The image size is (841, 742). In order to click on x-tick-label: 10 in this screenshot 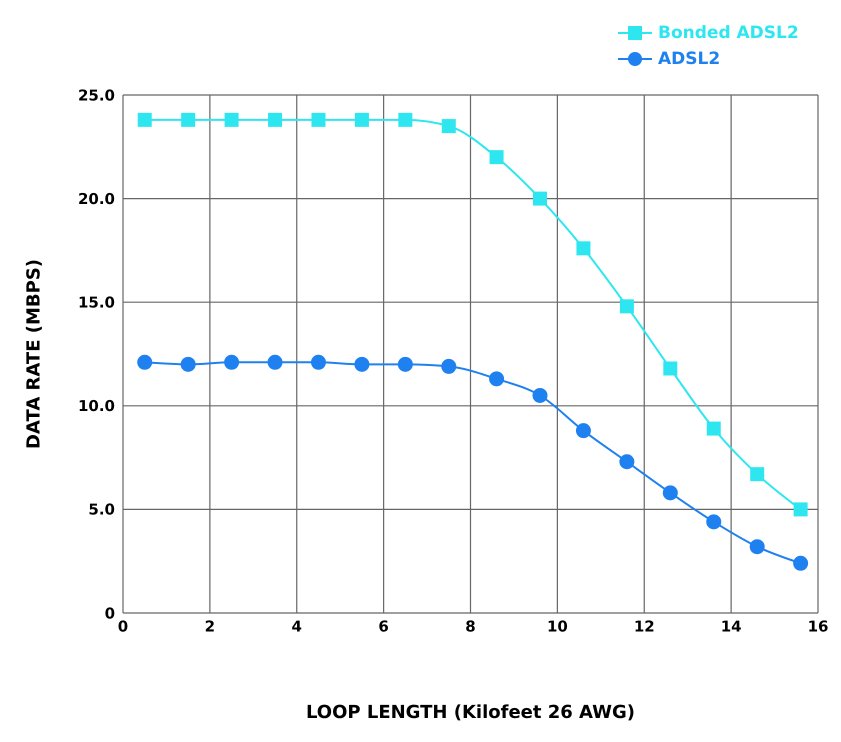, I will do `click(557, 627)`.